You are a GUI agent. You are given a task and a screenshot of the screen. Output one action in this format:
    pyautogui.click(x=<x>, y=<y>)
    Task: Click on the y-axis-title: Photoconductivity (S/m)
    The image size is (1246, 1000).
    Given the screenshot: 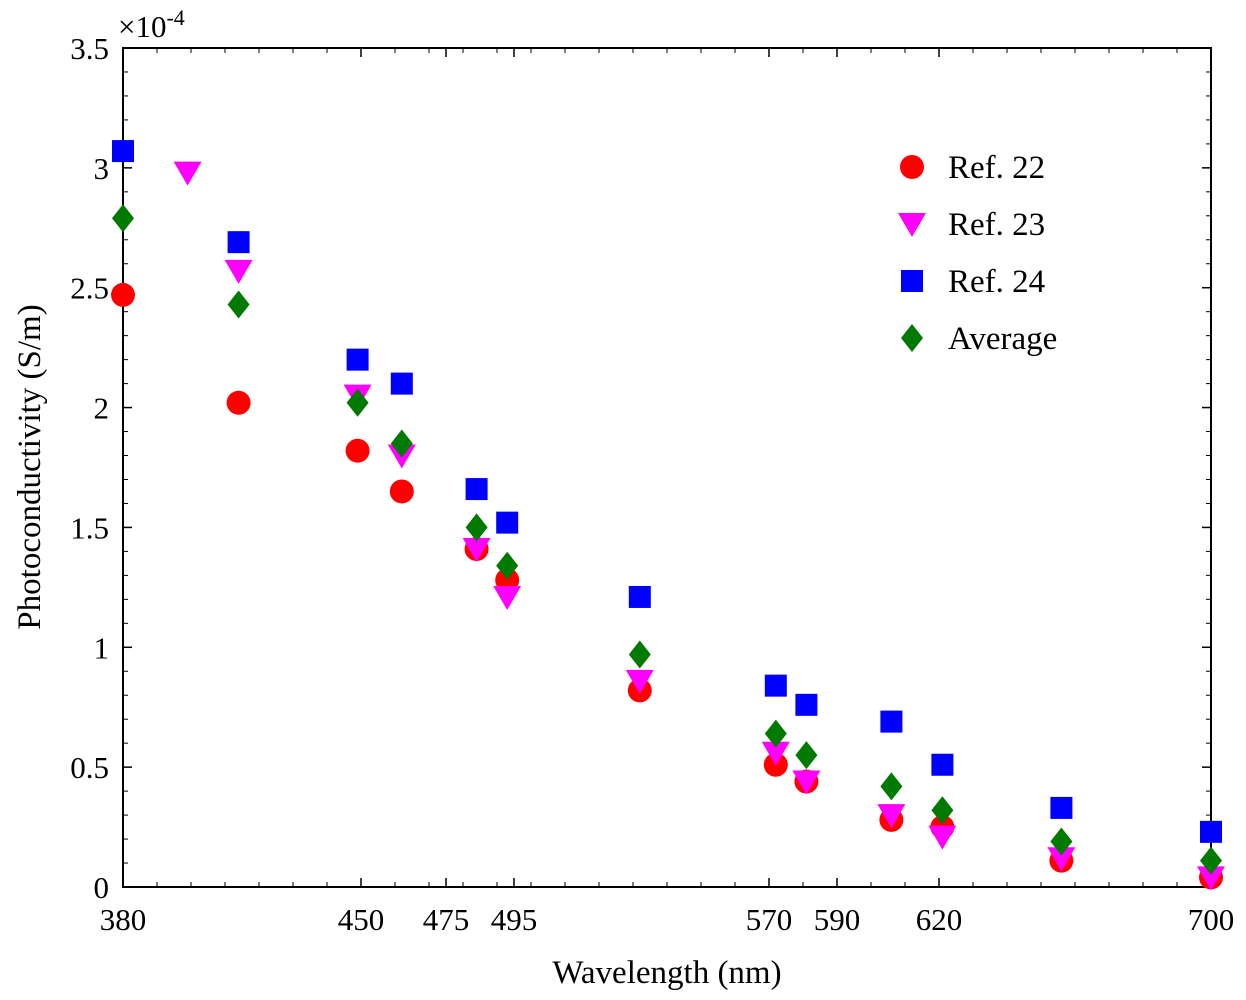 What is the action you would take?
    pyautogui.click(x=30, y=466)
    